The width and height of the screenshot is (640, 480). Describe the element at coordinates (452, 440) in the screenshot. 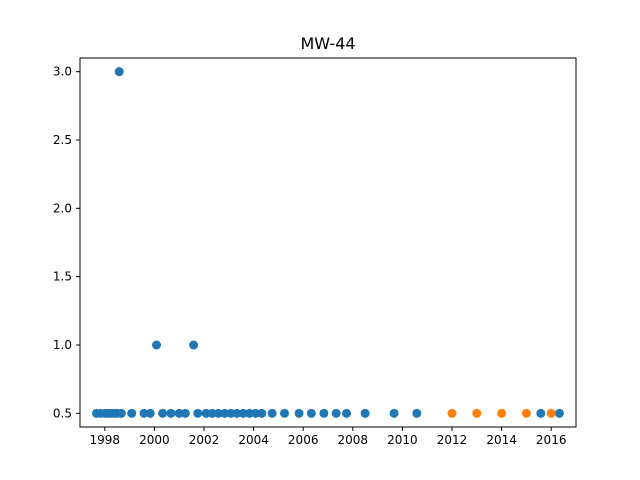

I see `x-tick-label: 2012` at that location.